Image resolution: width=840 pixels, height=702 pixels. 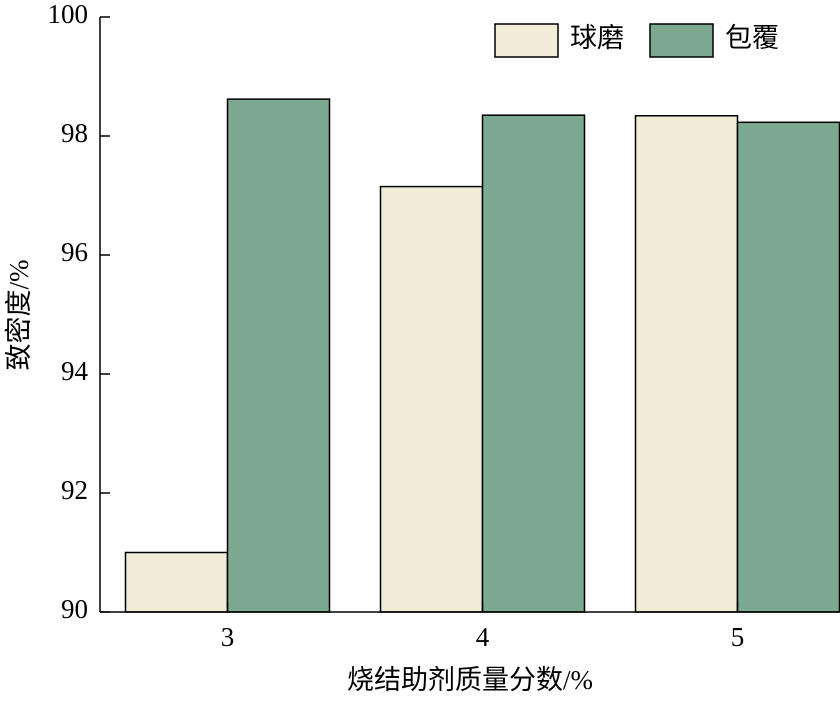 I want to click on y-tick-label: 92, so click(x=74, y=490).